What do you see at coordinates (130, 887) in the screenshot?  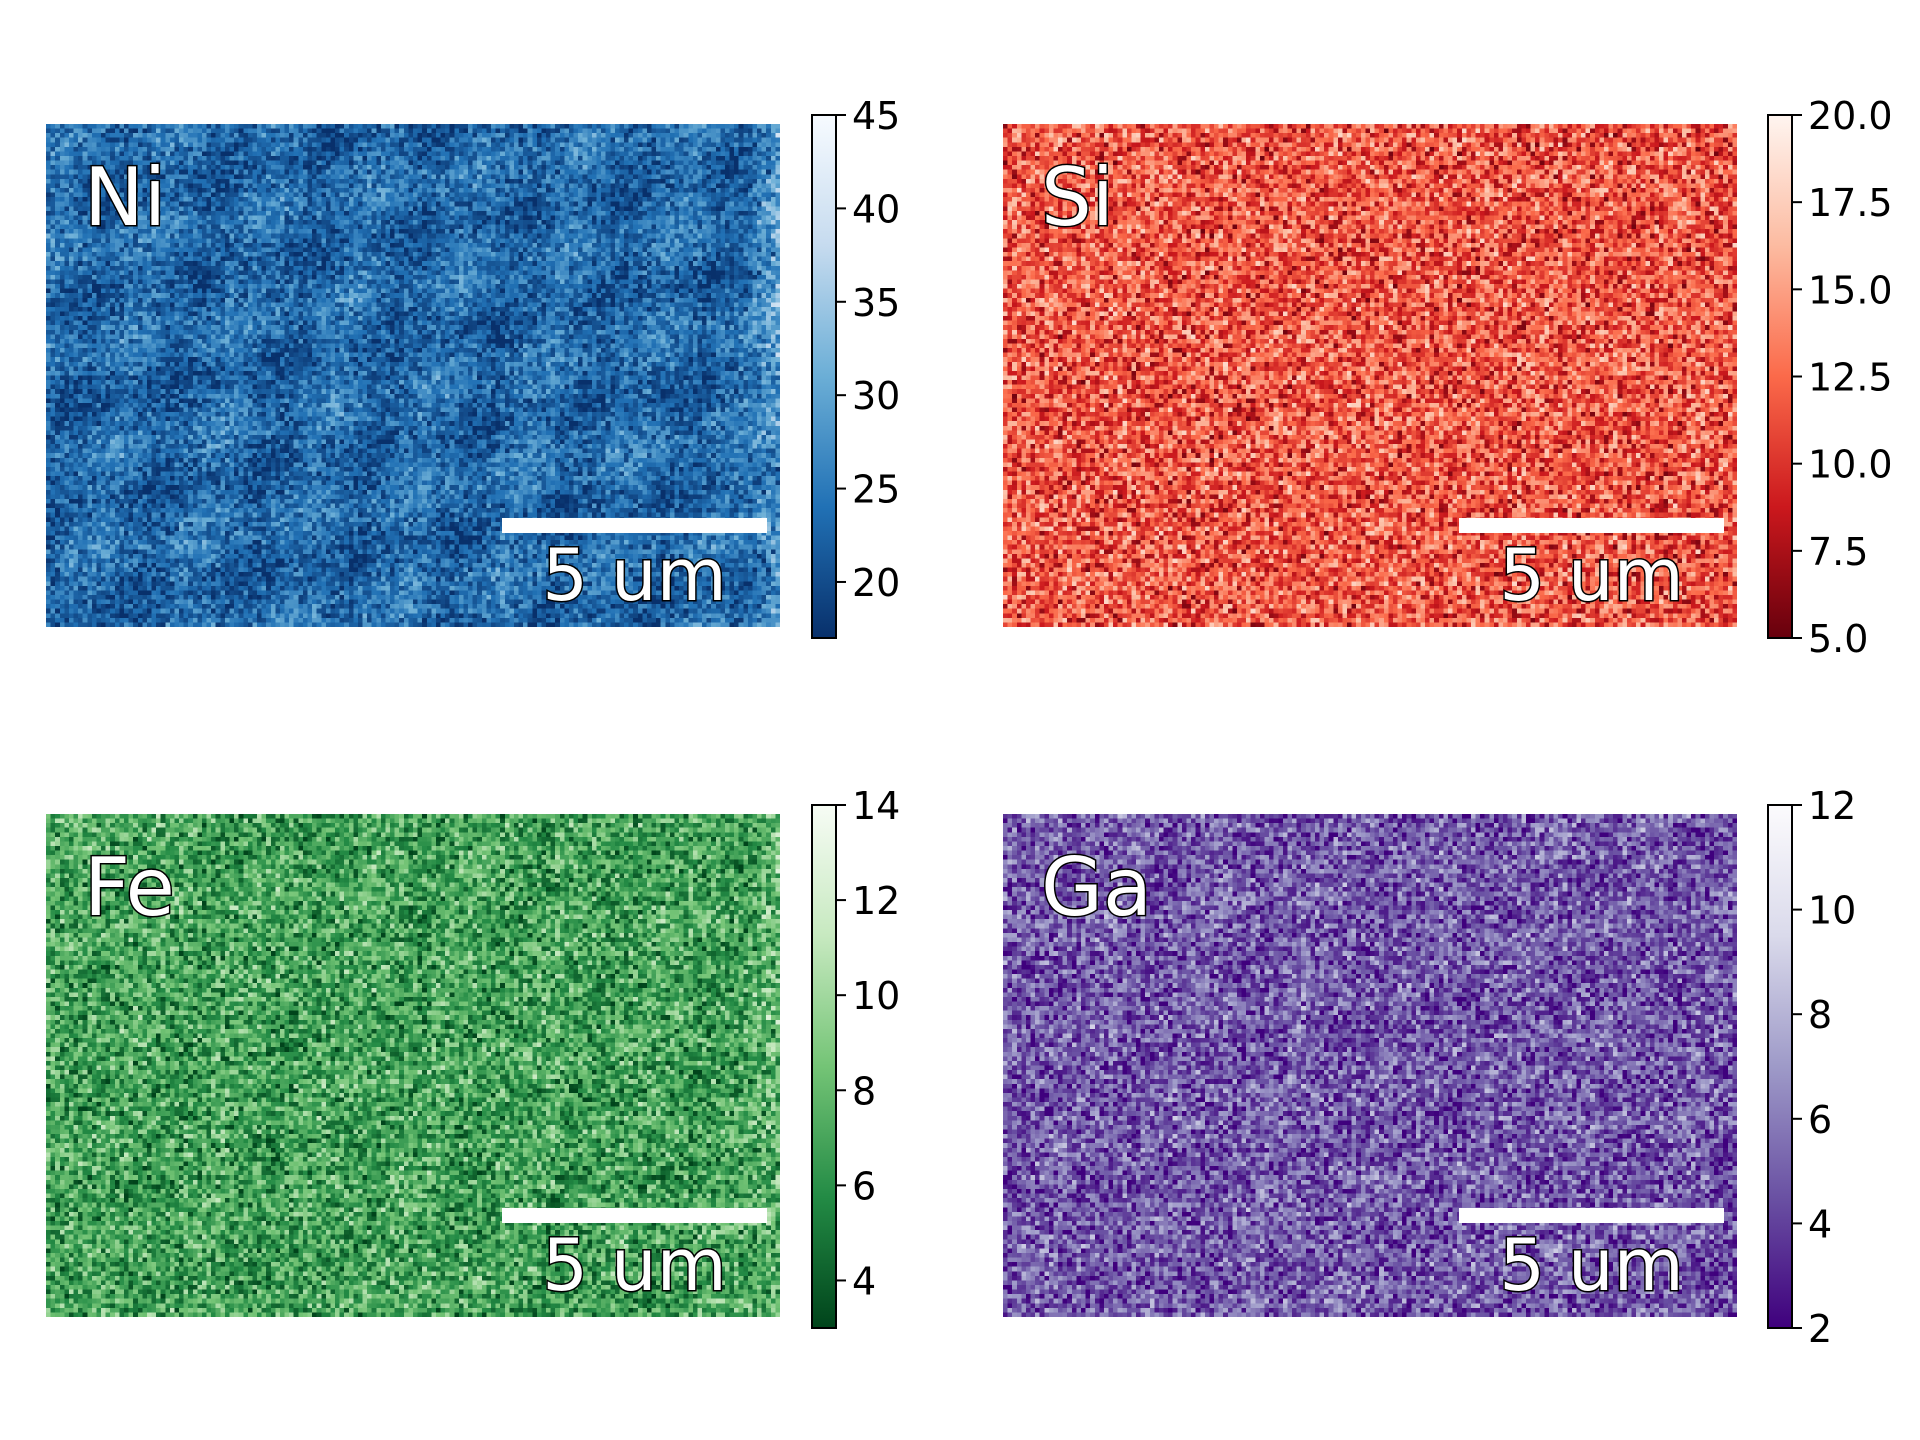 I see `fe-element-label: Fe` at bounding box center [130, 887].